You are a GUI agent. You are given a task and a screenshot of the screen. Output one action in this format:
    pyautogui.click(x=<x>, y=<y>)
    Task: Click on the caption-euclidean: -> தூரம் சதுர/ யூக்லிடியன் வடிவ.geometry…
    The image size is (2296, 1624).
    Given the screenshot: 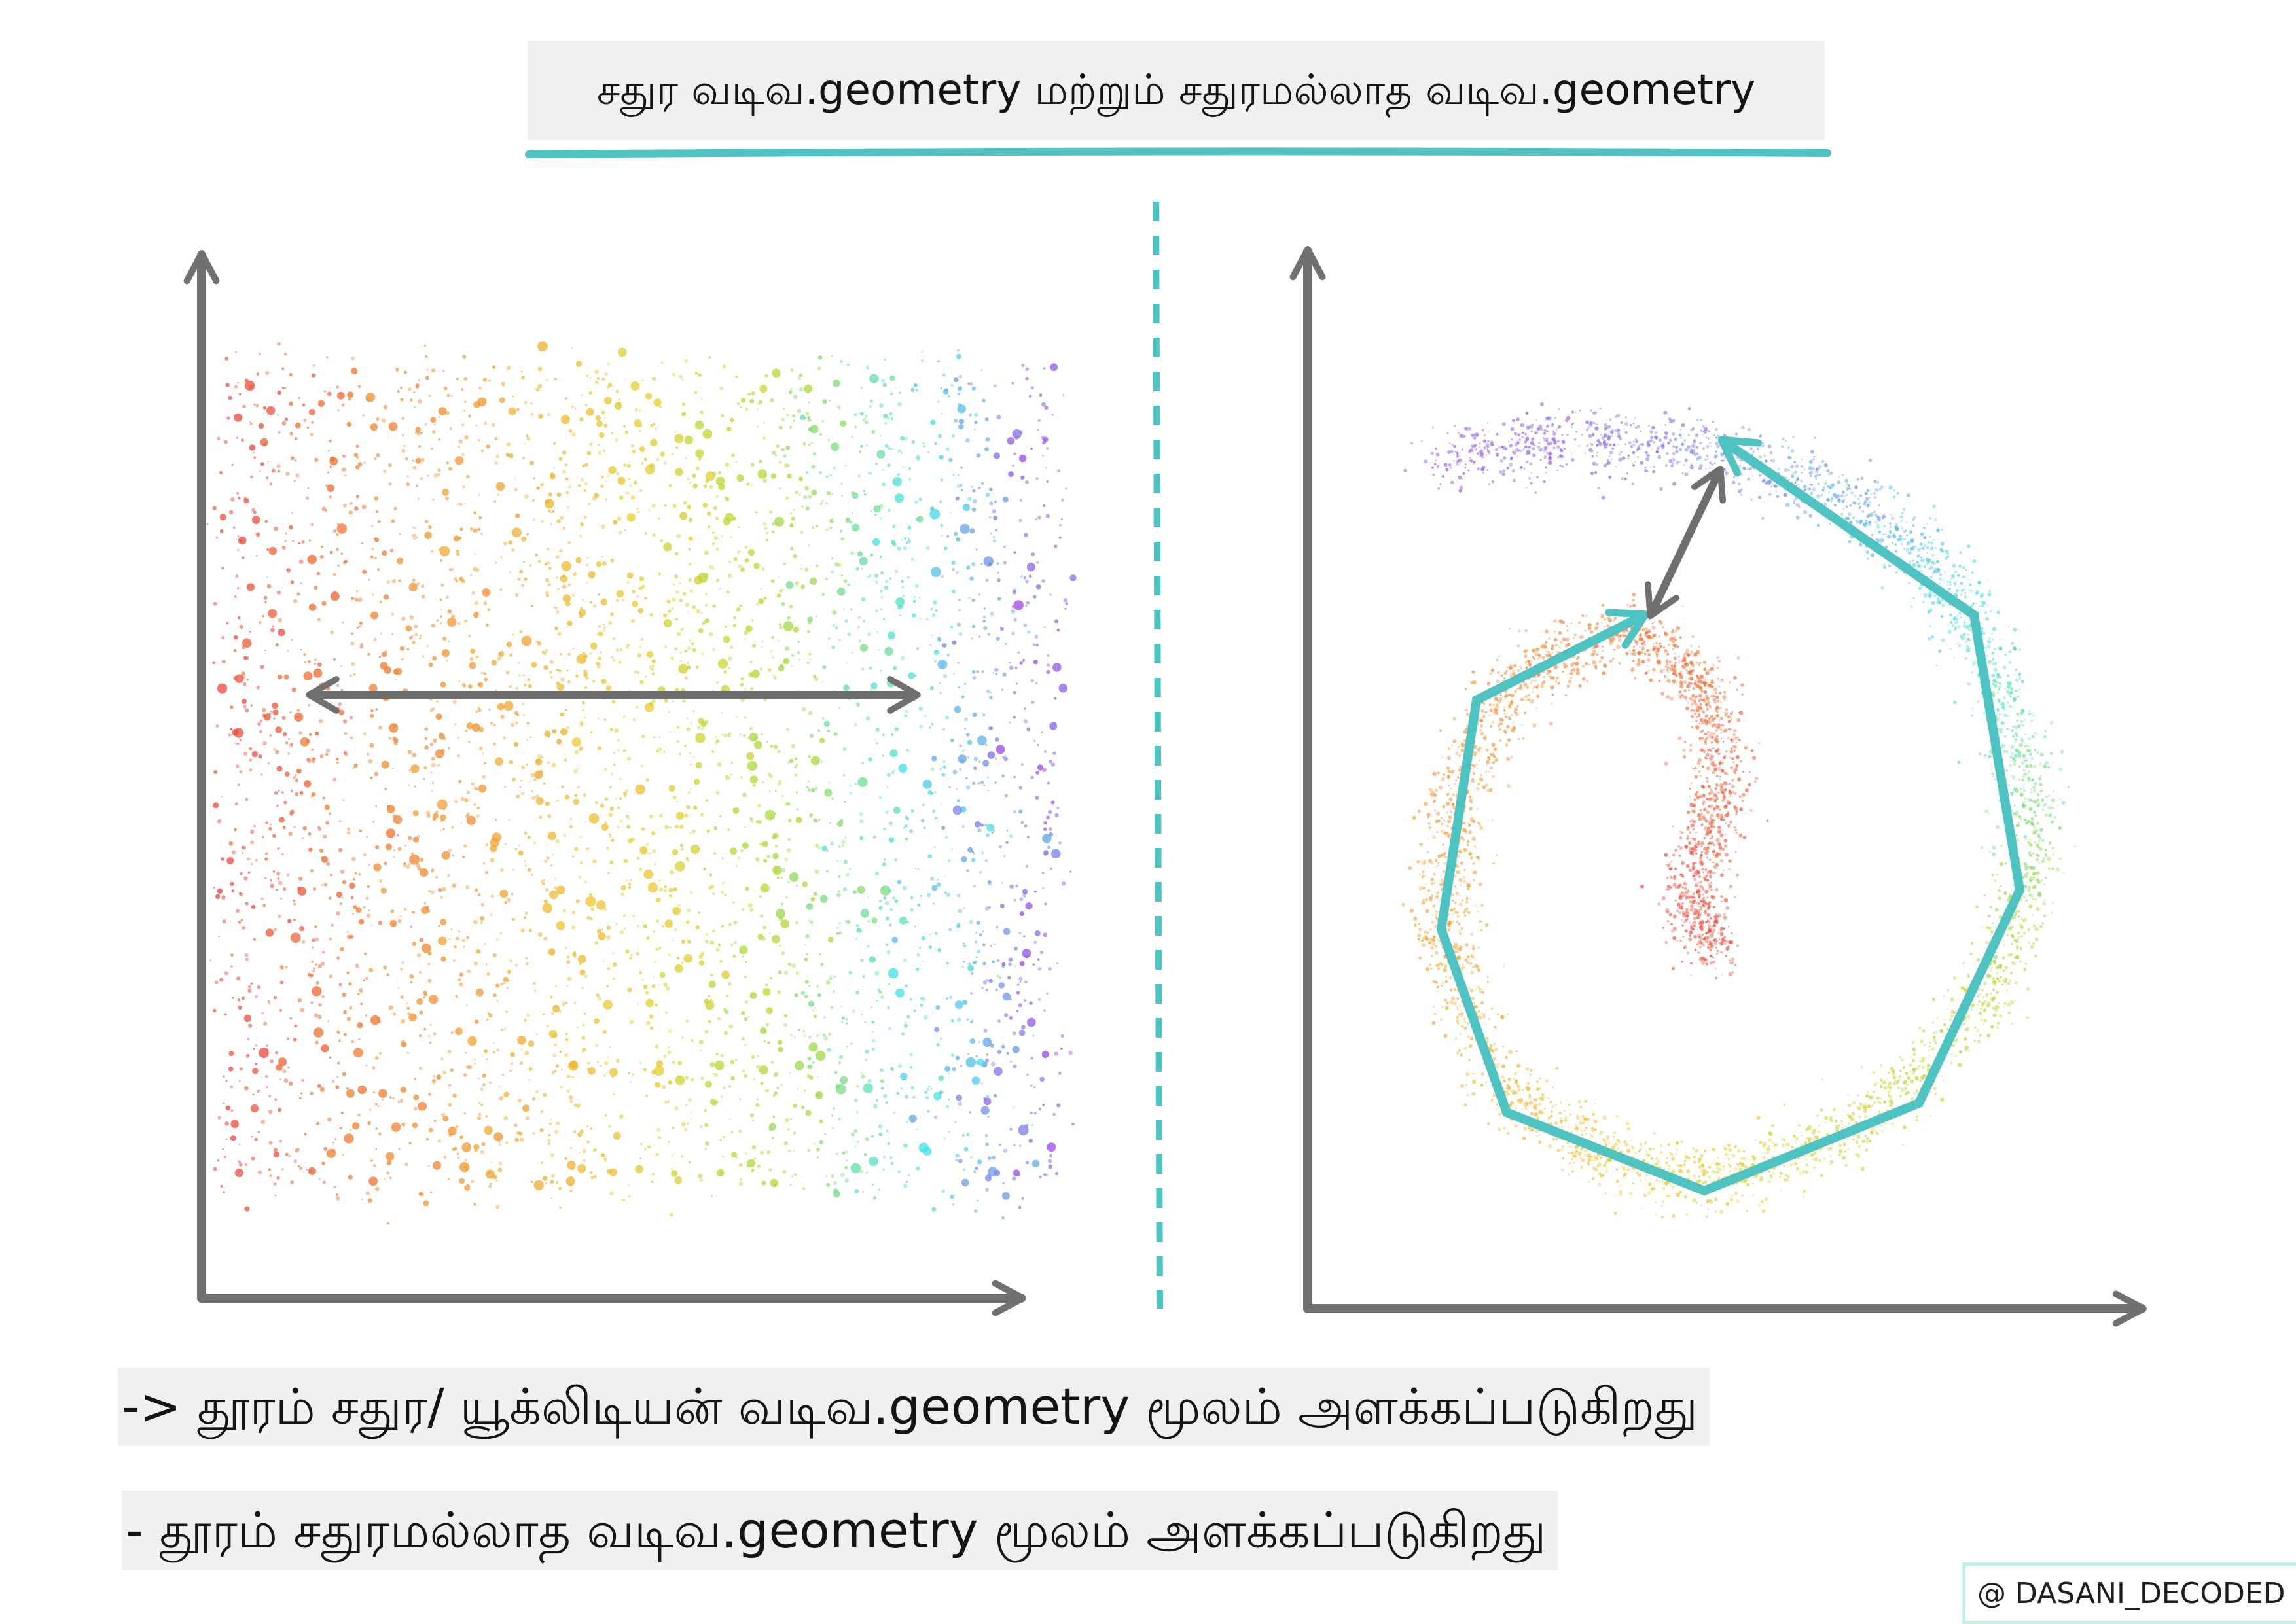 What is the action you would take?
    pyautogui.click(x=914, y=1407)
    